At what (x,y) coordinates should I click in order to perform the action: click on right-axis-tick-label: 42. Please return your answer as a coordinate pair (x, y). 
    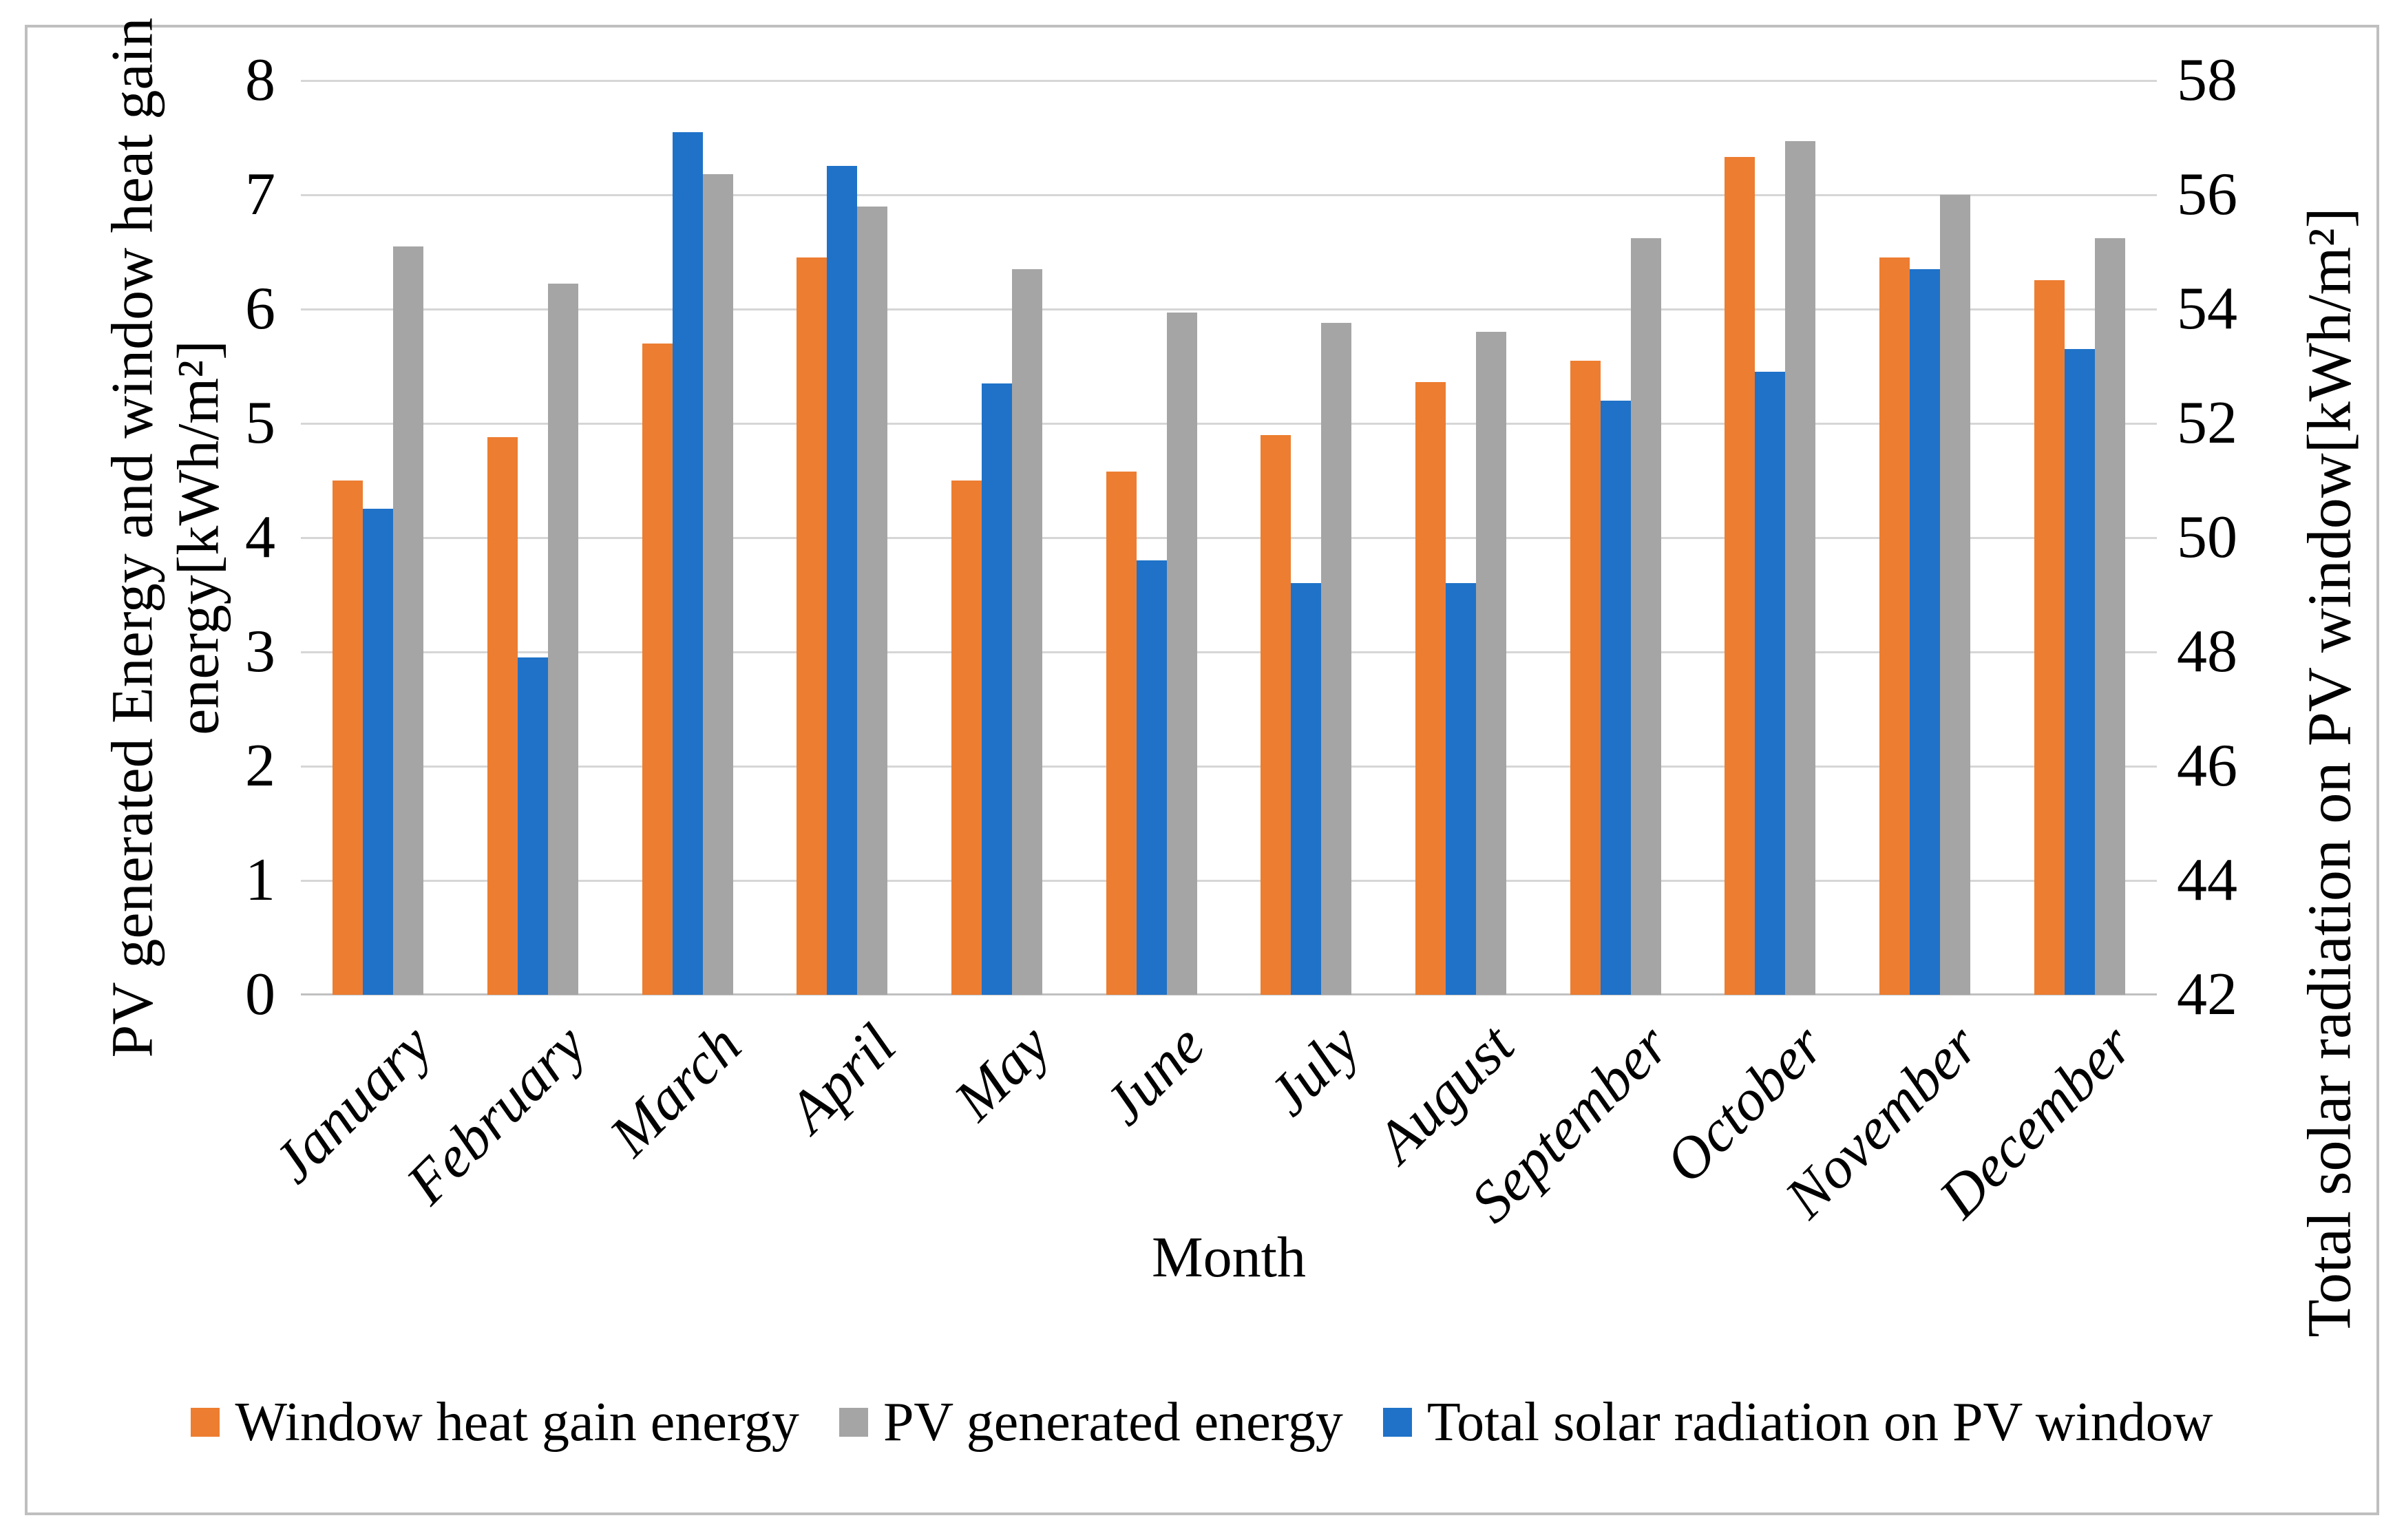
    Looking at the image, I should click on (2207, 995).